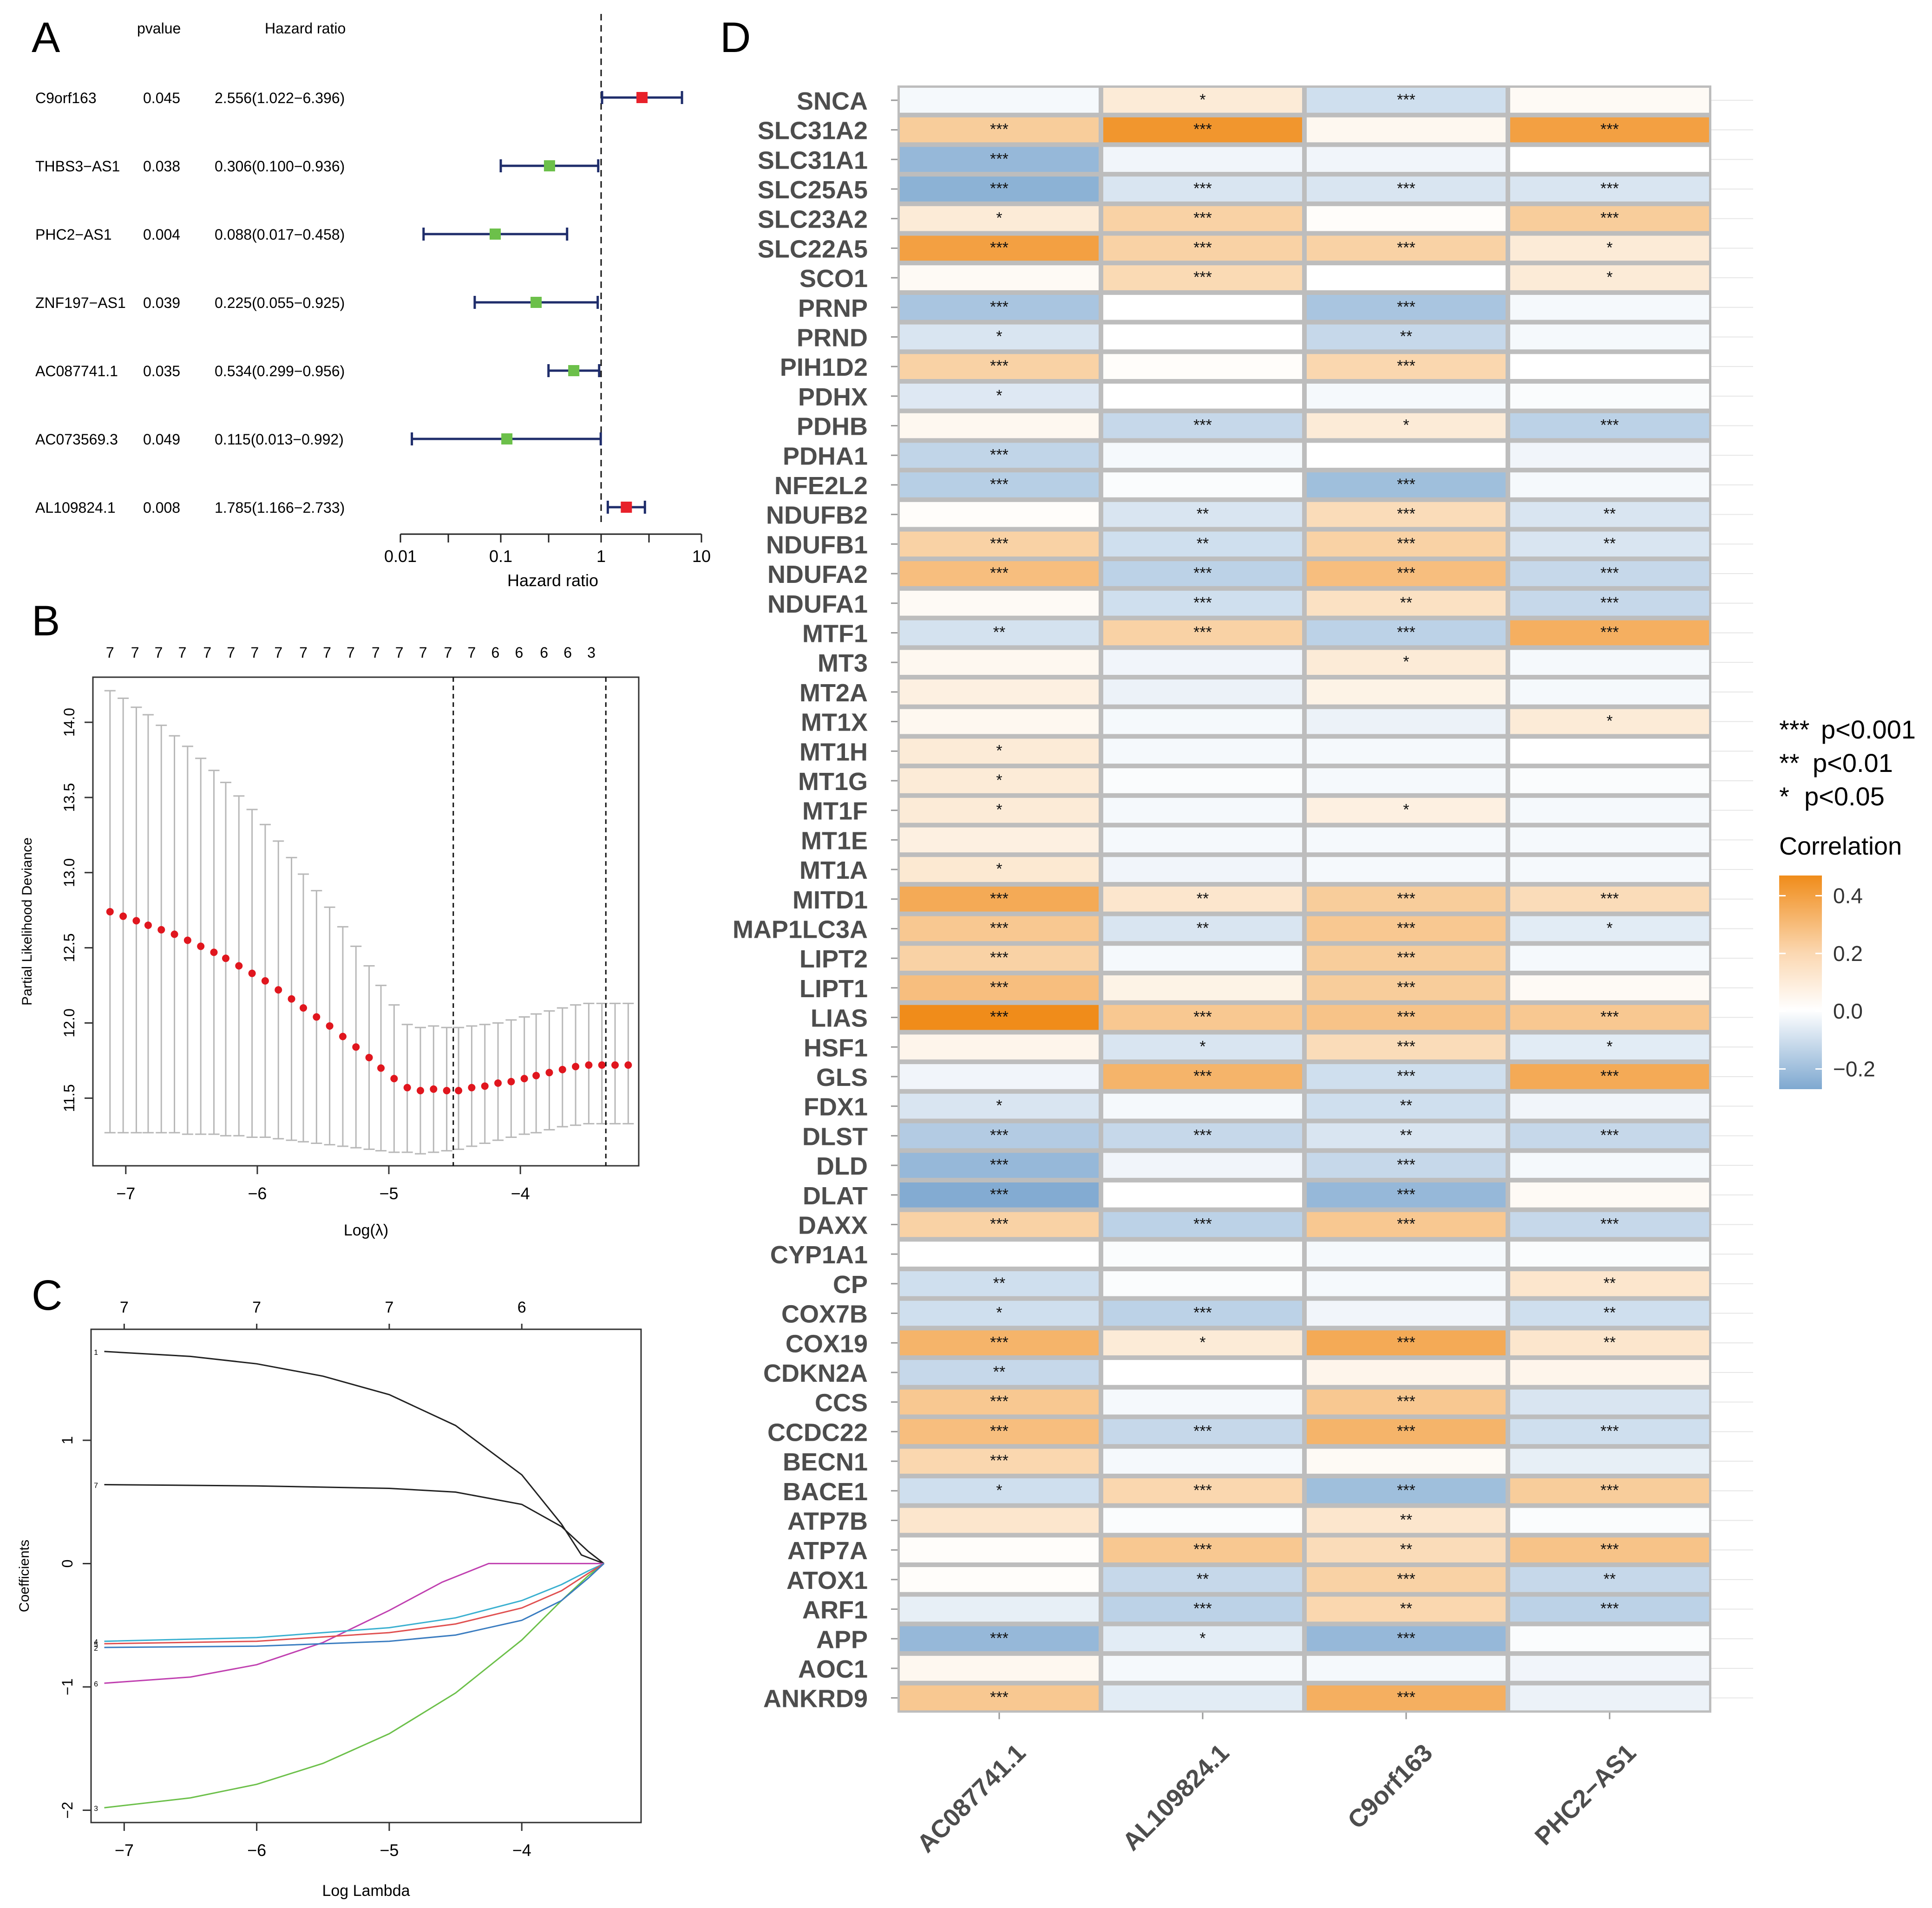 This screenshot has height=1908, width=1932. Describe the element at coordinates (162, 439) in the screenshot. I see `forest-pvalue: 0.049` at that location.